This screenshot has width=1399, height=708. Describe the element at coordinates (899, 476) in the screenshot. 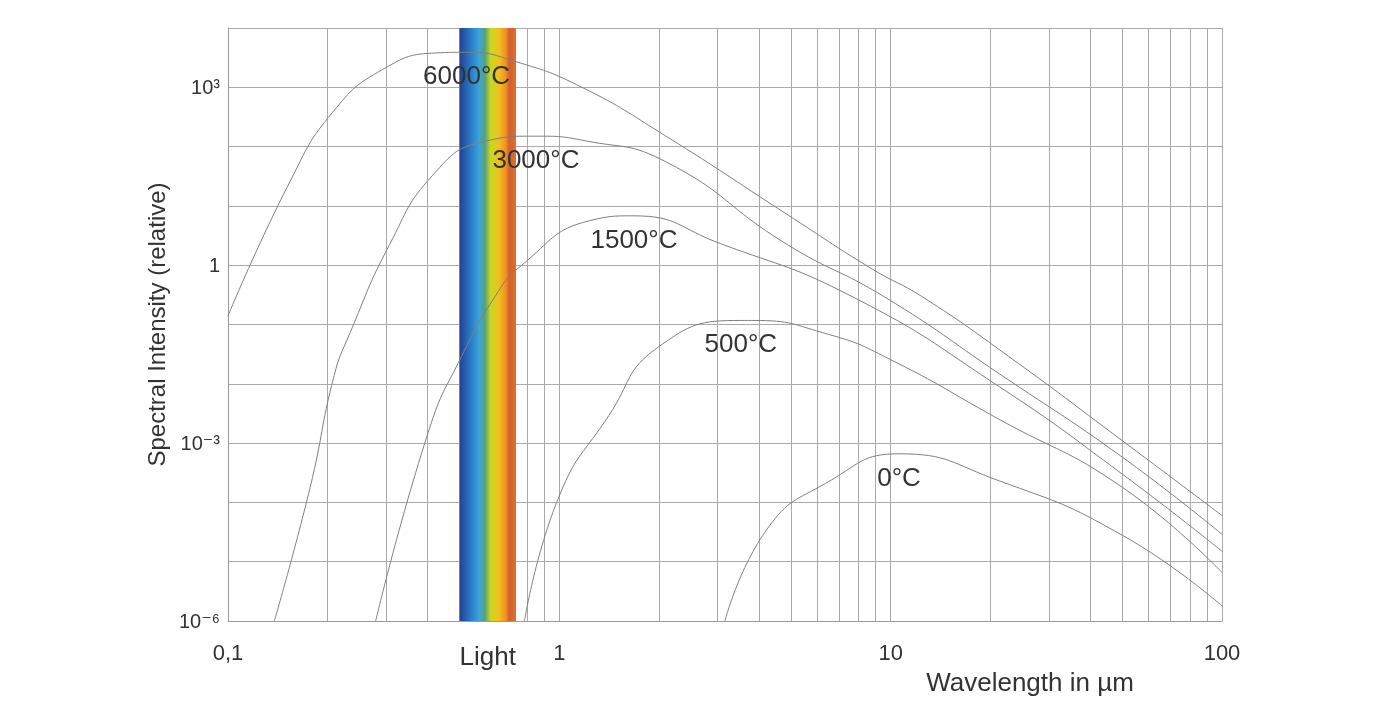

I see `series-label: 0°C` at that location.